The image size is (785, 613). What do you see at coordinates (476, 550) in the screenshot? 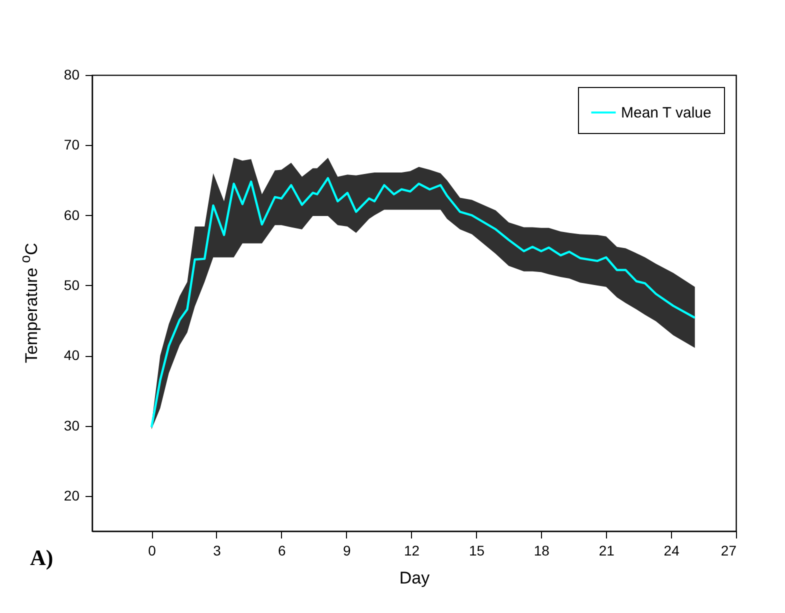
I see `x-tick-label: 15` at bounding box center [476, 550].